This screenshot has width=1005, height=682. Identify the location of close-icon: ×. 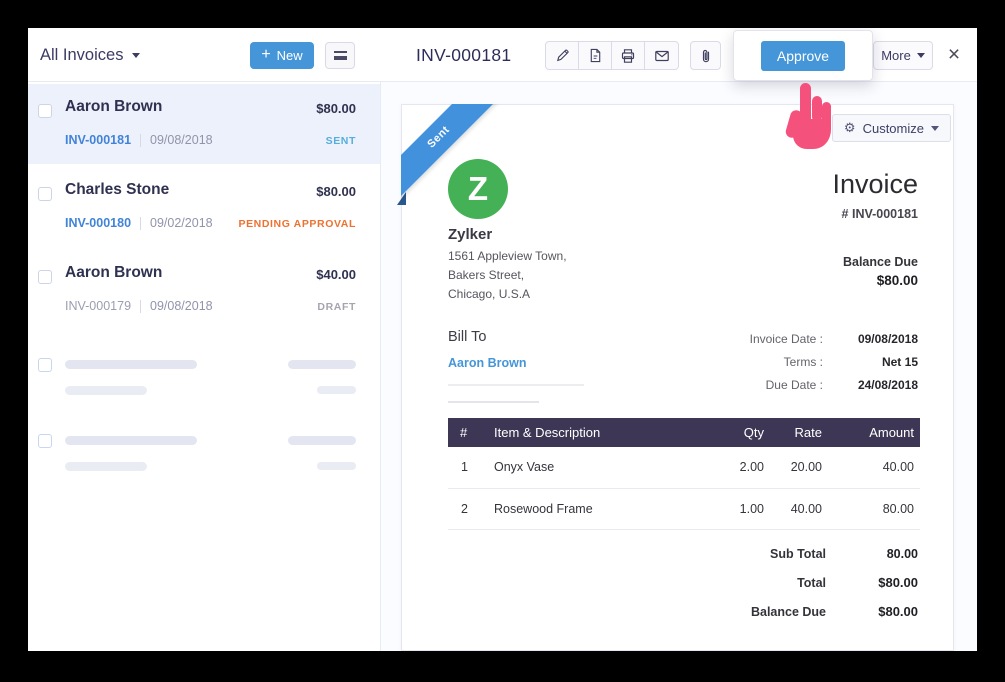
(954, 54).